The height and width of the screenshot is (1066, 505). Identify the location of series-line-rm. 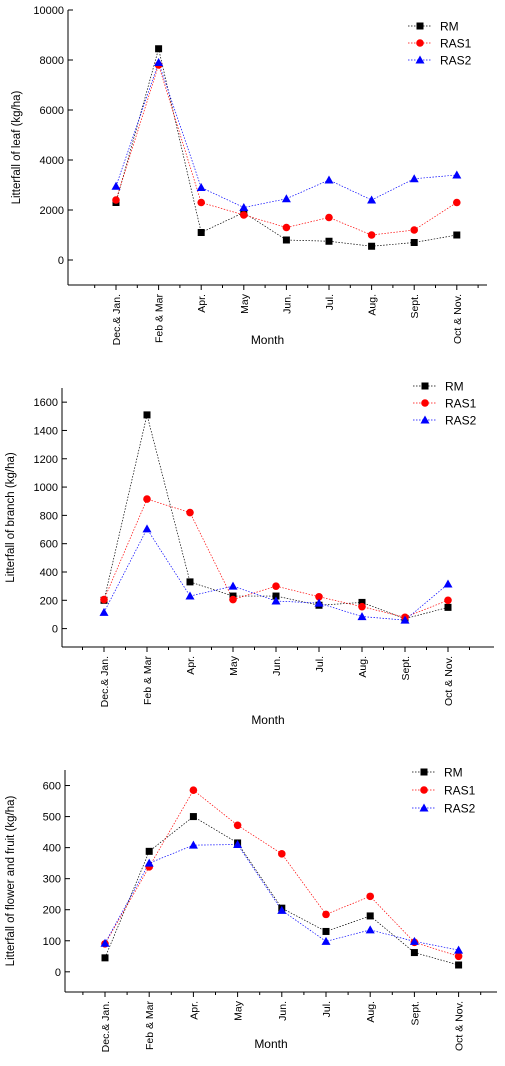
(286, 147).